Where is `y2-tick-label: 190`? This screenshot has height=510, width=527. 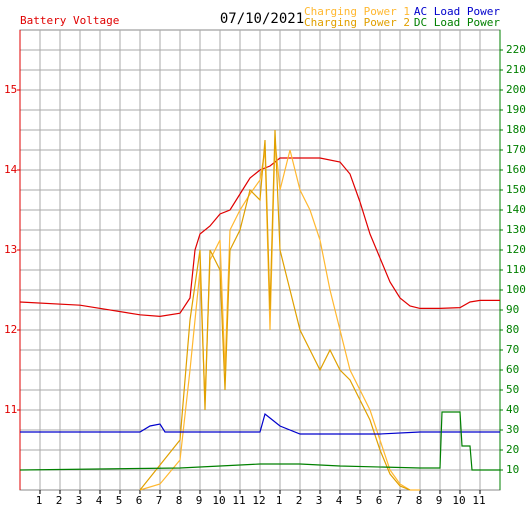 y2-tick-label: 190 is located at coordinates (516, 109).